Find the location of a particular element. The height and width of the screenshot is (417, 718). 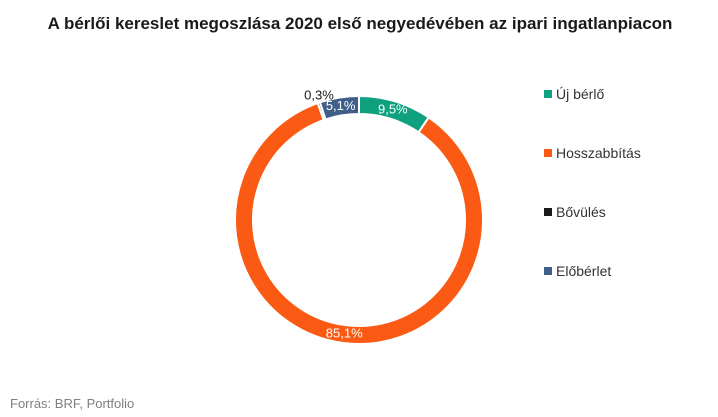

legend-item: Előbérlet is located at coordinates (629, 271).